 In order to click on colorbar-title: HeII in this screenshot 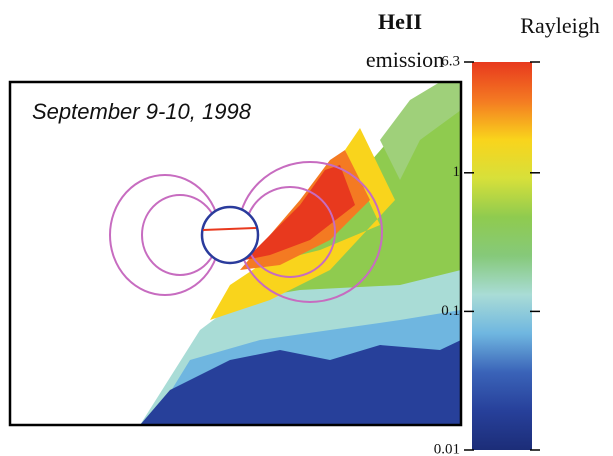, I will do `click(400, 21)`.